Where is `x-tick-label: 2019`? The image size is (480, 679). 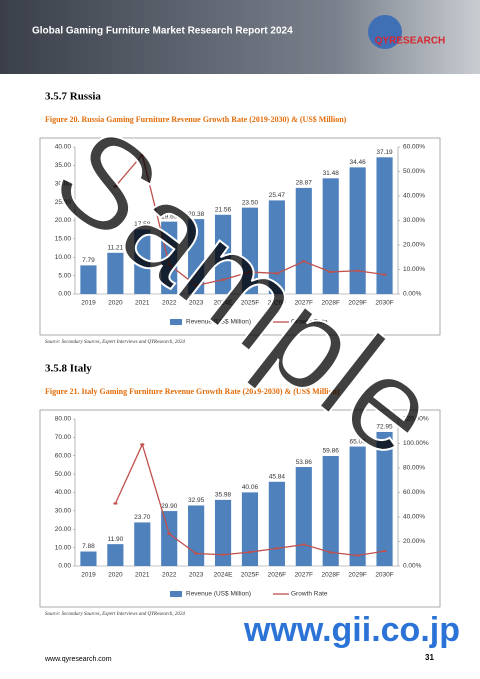 x-tick-label: 2019 is located at coordinates (88, 575).